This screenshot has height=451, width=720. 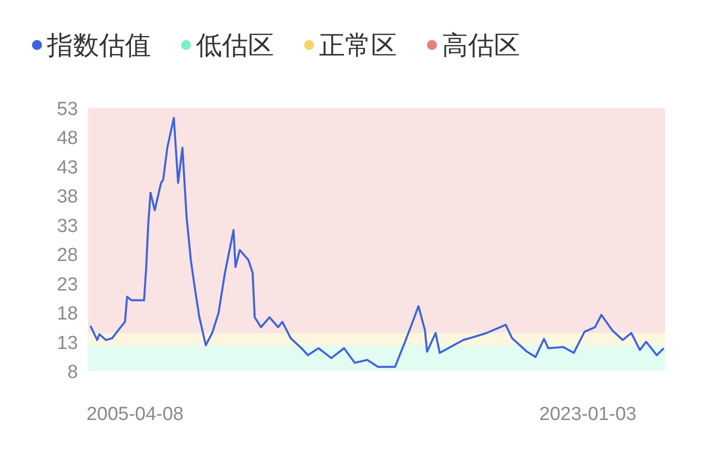 I want to click on y-tick-label: 13, so click(x=67, y=343).